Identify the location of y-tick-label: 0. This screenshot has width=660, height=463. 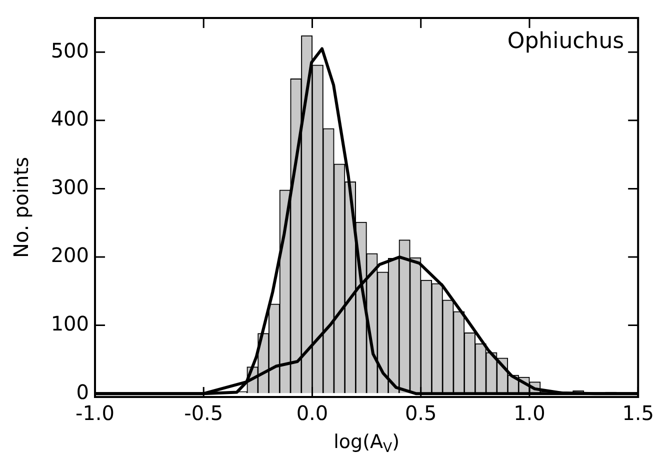
(82, 392).